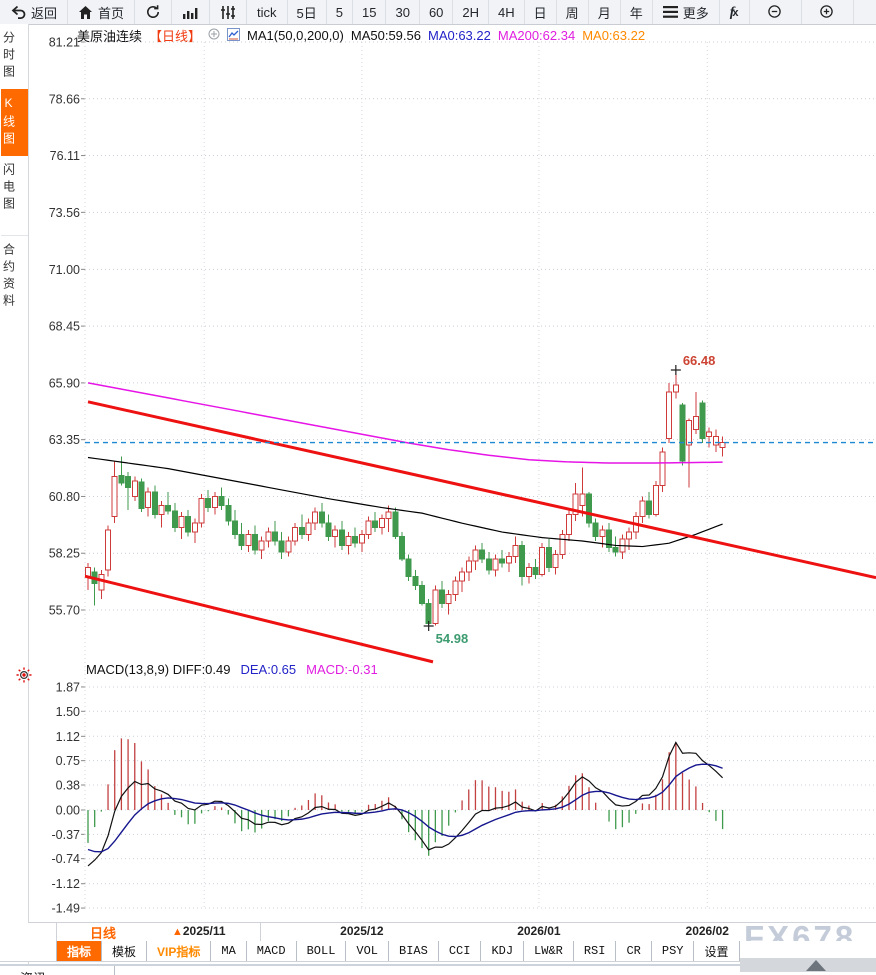 The image size is (876, 975). What do you see at coordinates (125, 951) in the screenshot?
I see `indicator-tab-xx1: 模板` at bounding box center [125, 951].